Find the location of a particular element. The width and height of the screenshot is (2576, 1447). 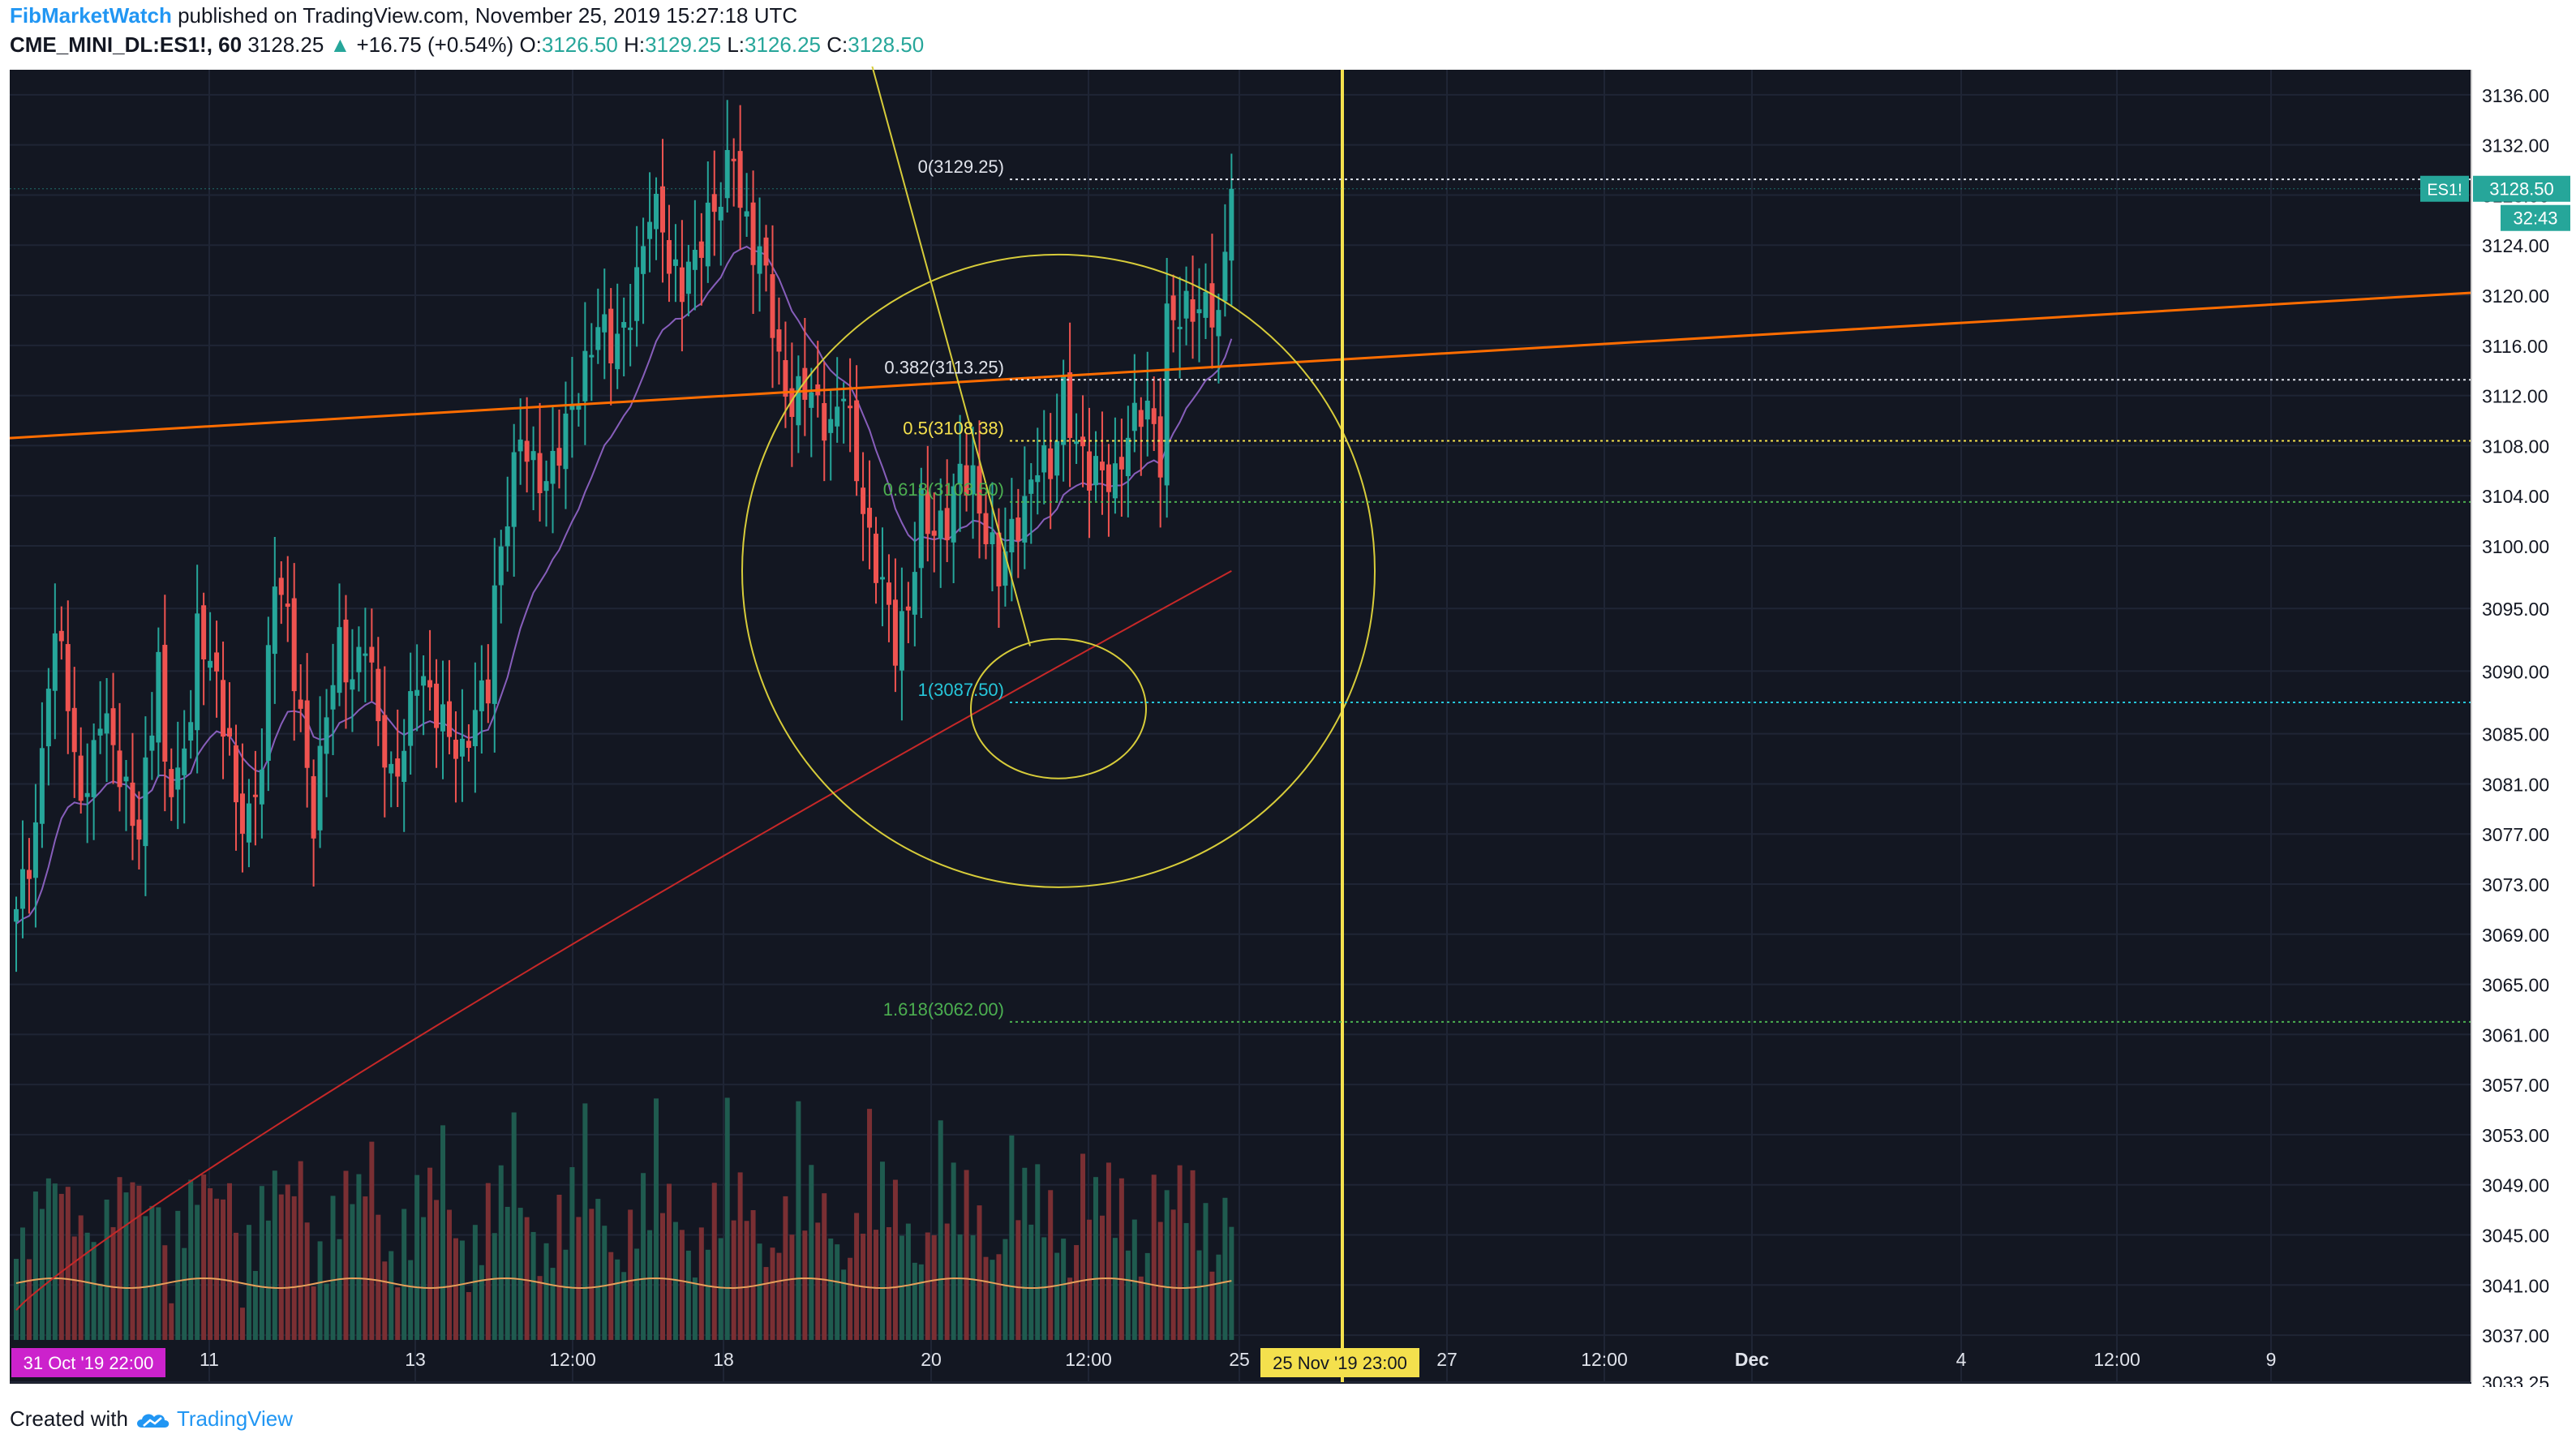

fib-circle-inner is located at coordinates (1058, 708).